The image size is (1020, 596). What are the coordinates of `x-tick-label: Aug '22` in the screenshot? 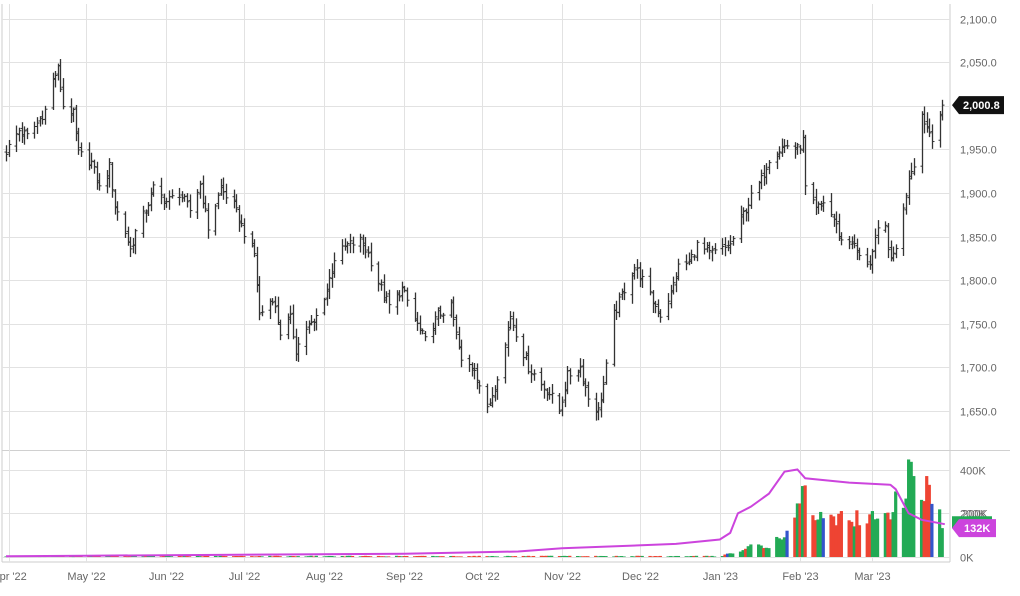 It's located at (324, 577).